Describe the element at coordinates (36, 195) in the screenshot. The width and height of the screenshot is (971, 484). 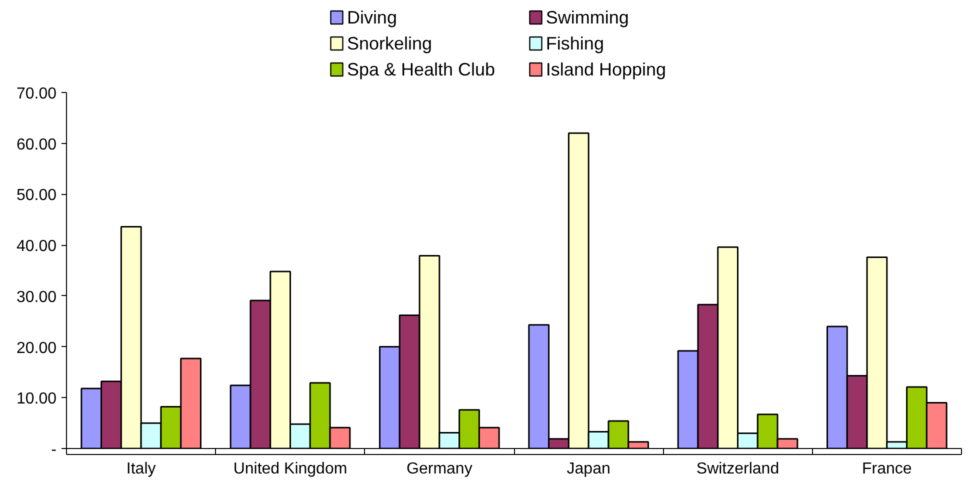
I see `y-tick-label: 50.00` at that location.